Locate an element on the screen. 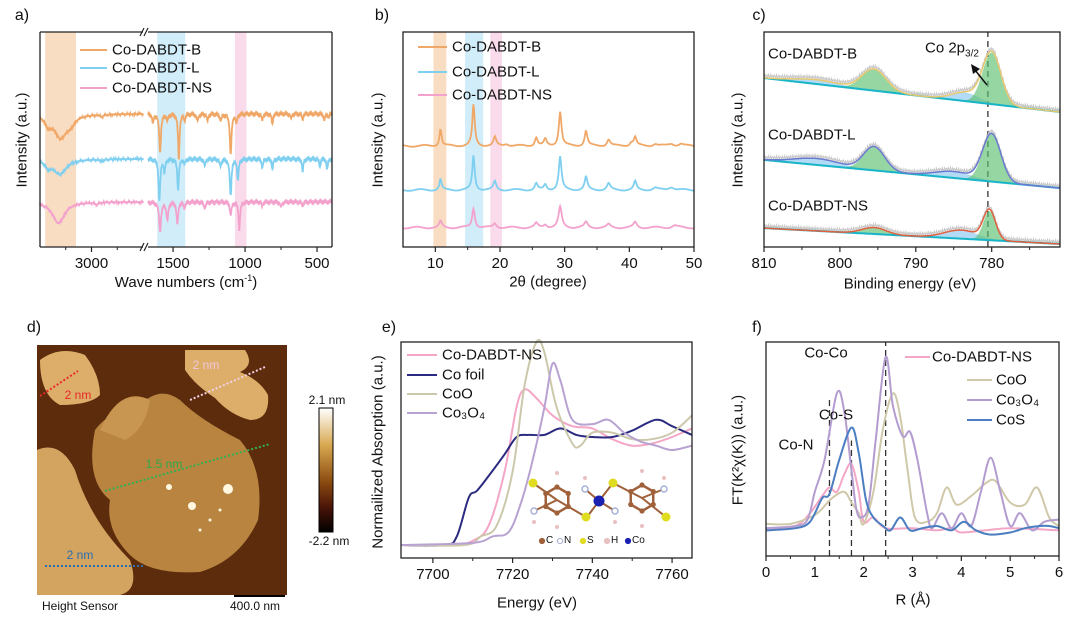 The width and height of the screenshot is (1072, 622). x-tick-label: 3 is located at coordinates (912, 572).